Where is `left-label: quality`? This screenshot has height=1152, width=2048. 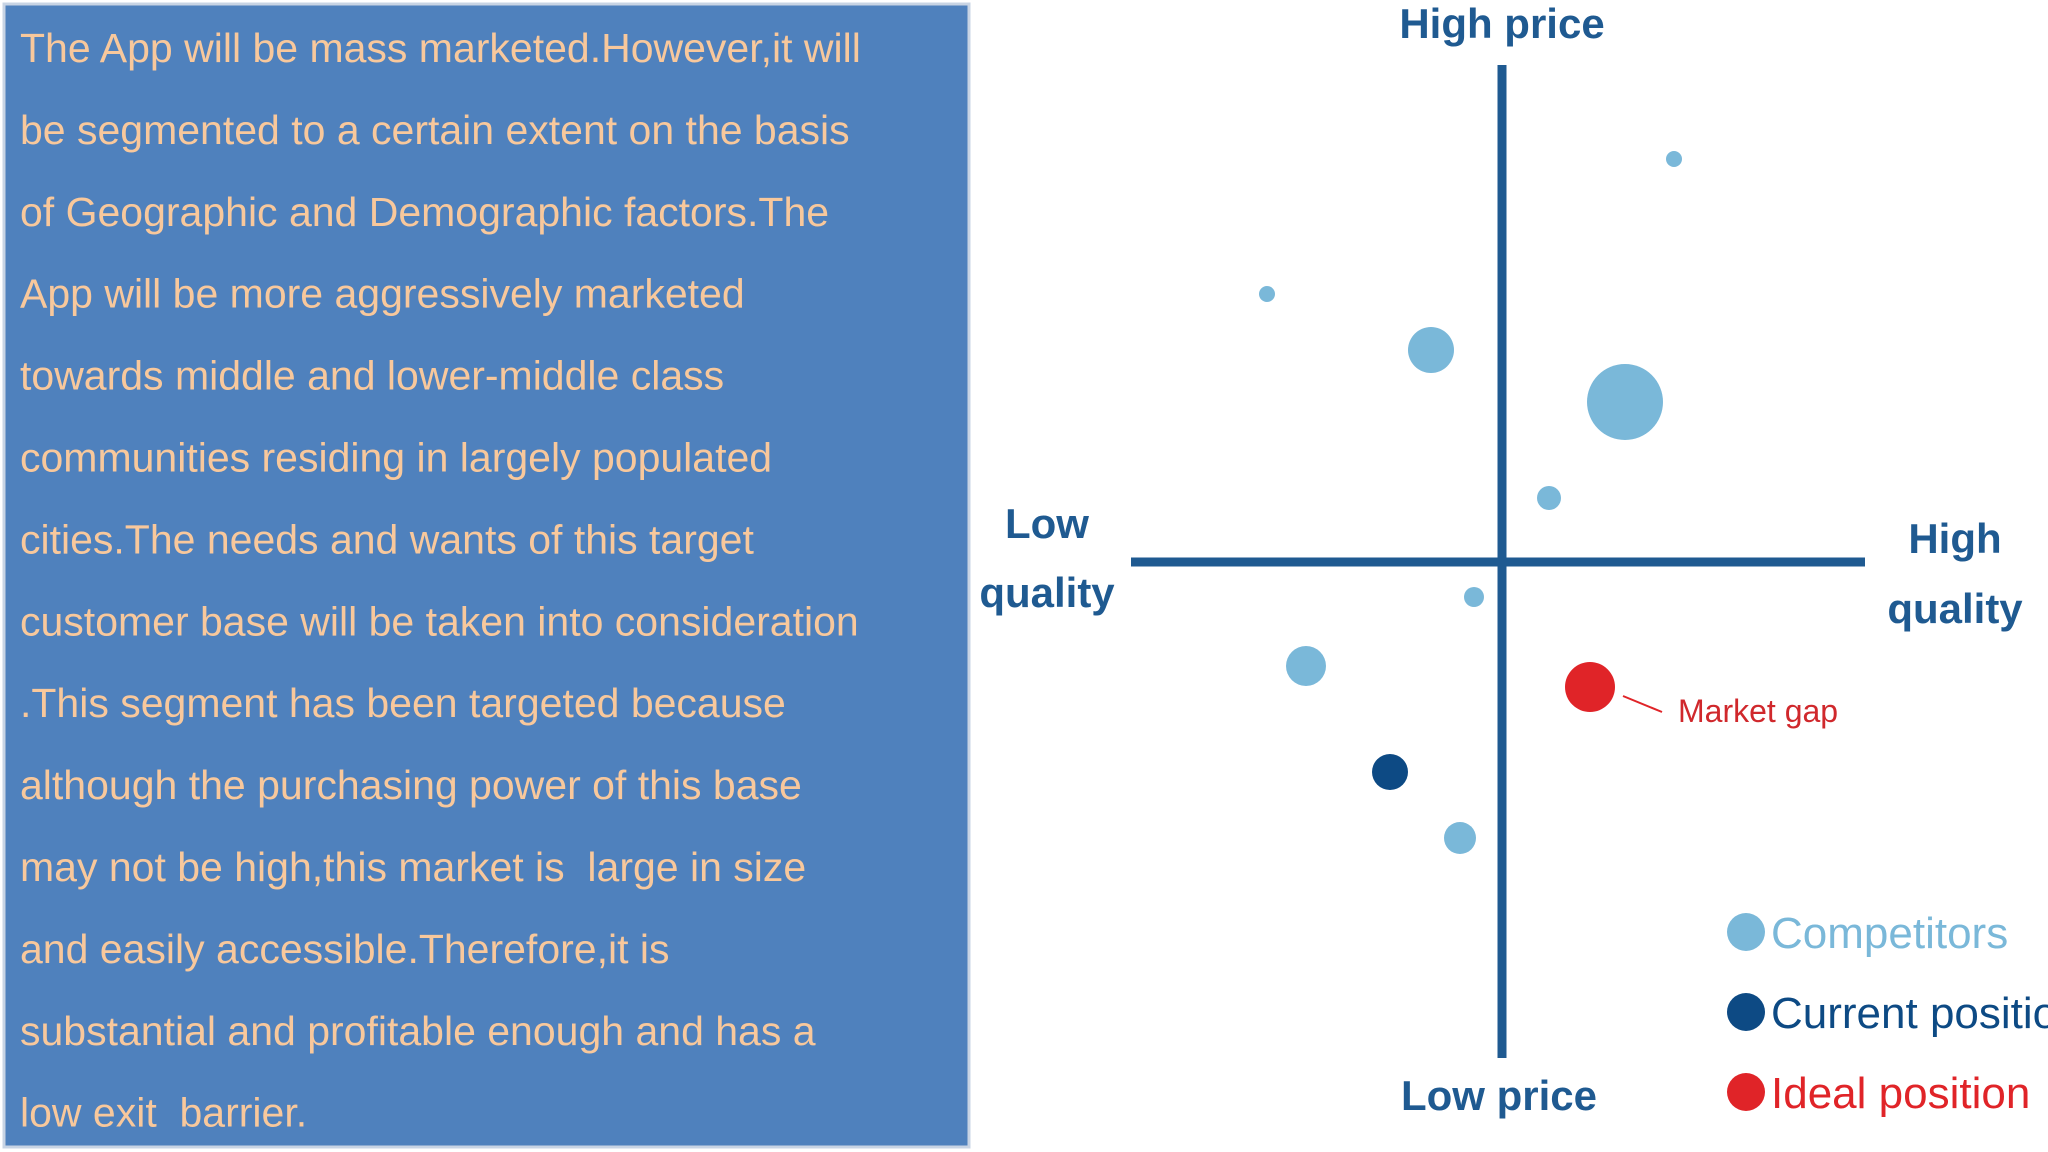
left-label: quality is located at coordinates (1047, 592).